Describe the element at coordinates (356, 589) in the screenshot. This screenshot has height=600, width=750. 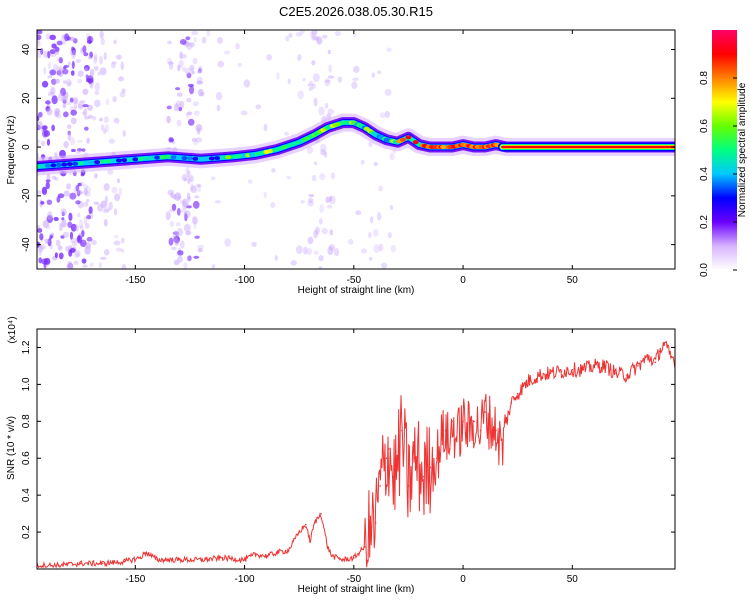
I see `snr-x-axis-label: Height of straight line (km)` at that location.